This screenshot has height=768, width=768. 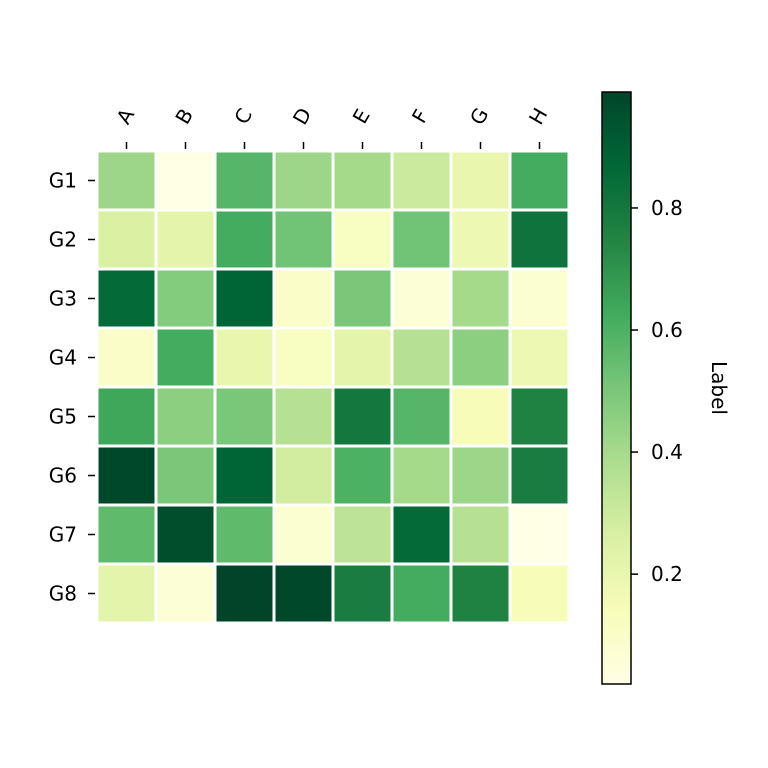 What do you see at coordinates (421, 534) in the screenshot?
I see `heatmap-cell-g7-f` at bounding box center [421, 534].